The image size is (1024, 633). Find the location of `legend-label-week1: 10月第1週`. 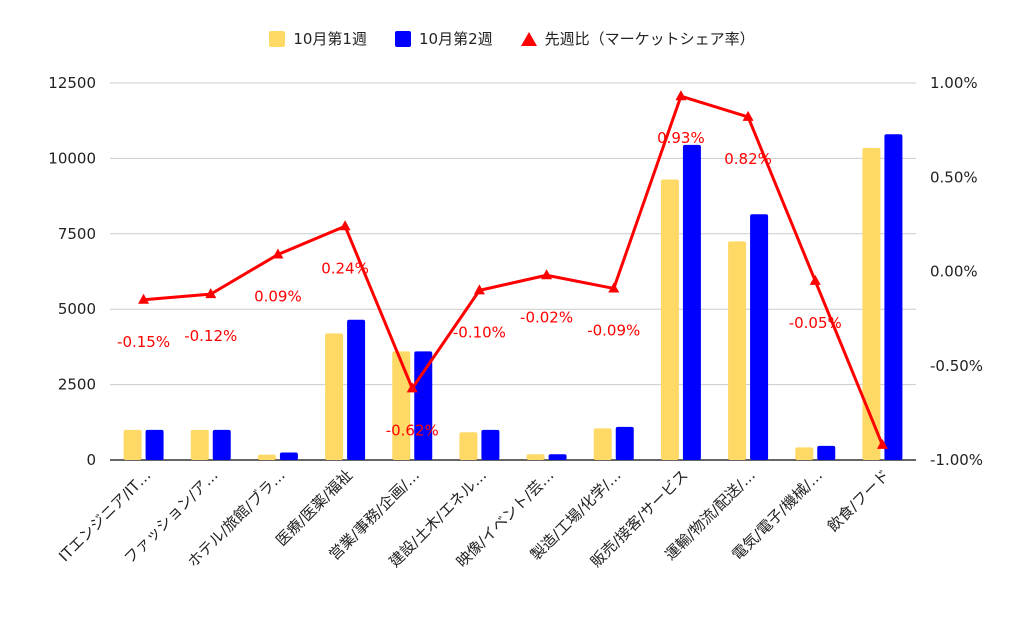

legend-label-week1: 10月第1週 is located at coordinates (330, 39).